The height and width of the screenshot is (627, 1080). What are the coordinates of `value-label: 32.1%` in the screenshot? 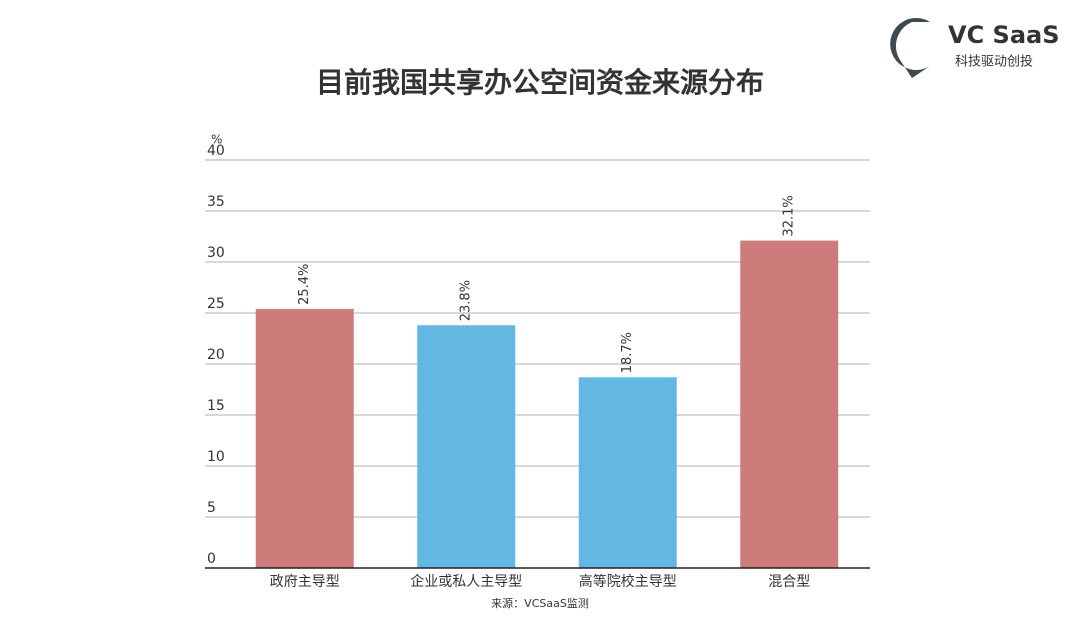 It's located at (789, 215).